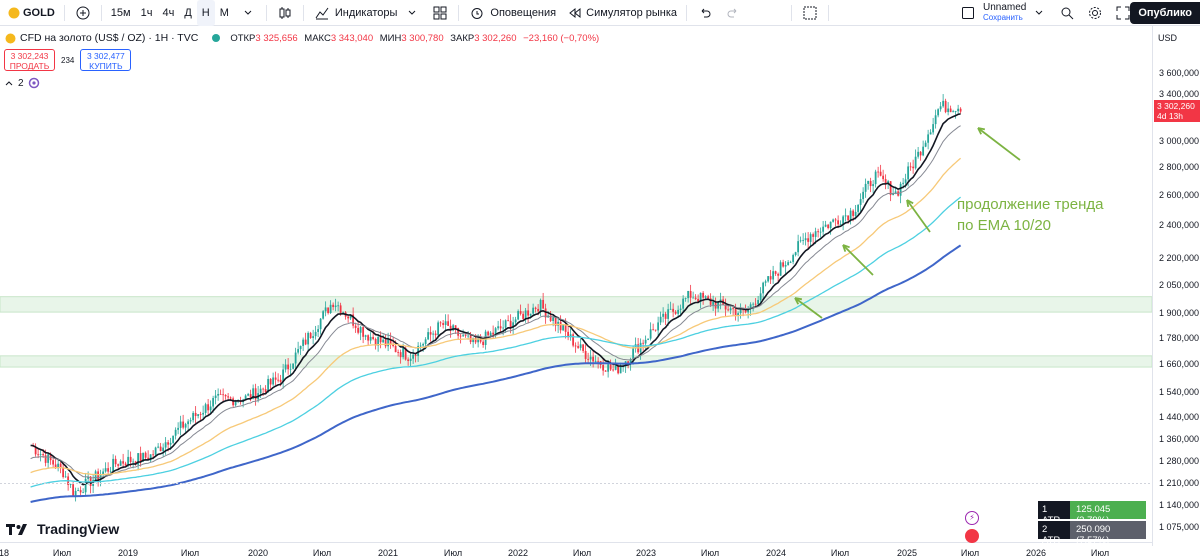  Describe the element at coordinates (621, 13) in the screenshot. I see `replay-button: Симулятор рынка` at that location.